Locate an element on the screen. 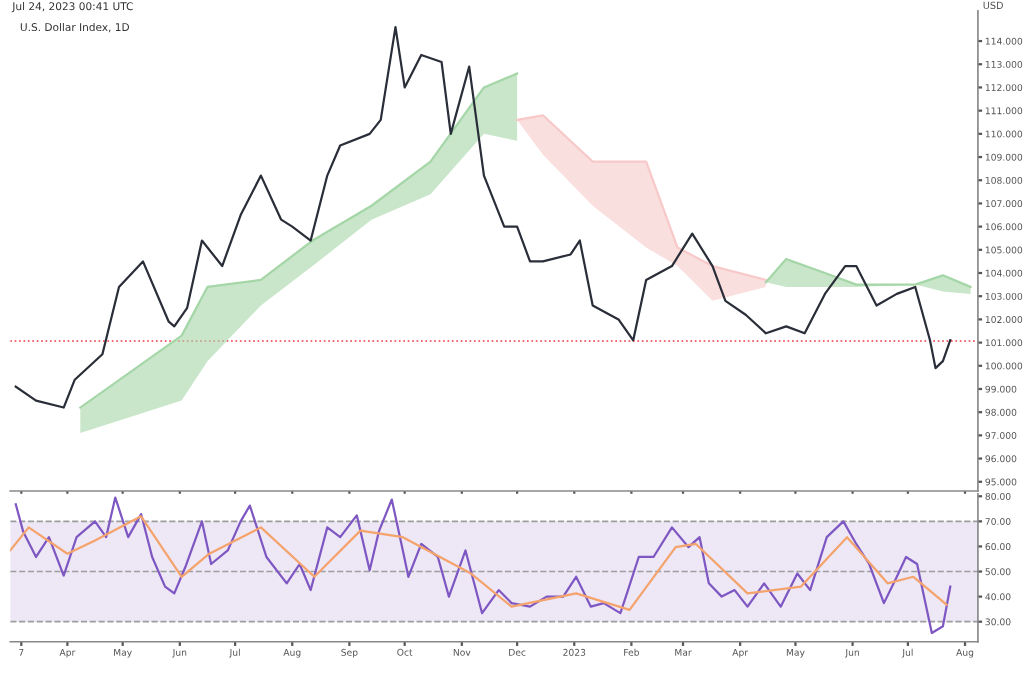 The image size is (1024, 682). line-series is located at coordinates (479, 563).